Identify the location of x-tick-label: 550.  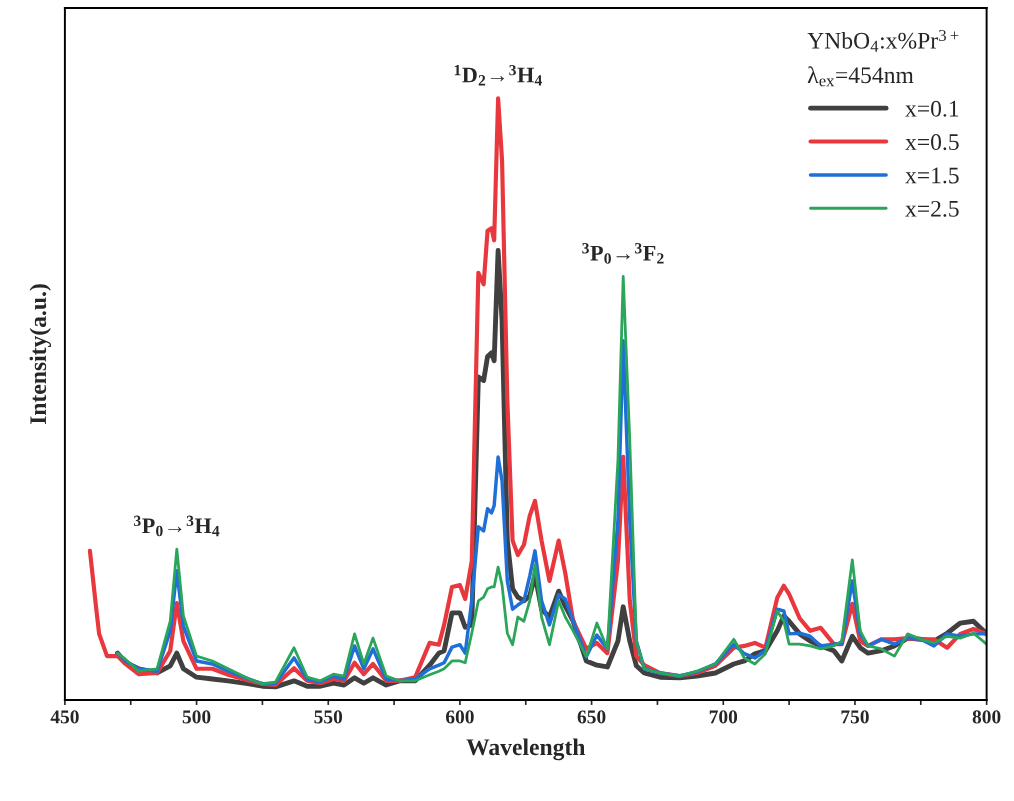
(328, 717).